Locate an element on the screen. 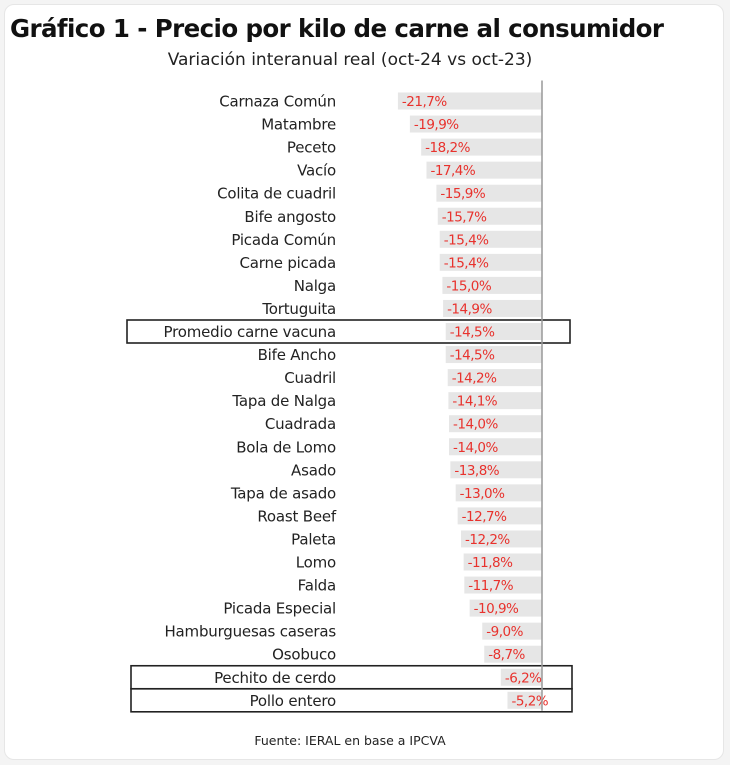 This screenshot has height=765, width=730. data-label: -8,7% is located at coordinates (506, 655).